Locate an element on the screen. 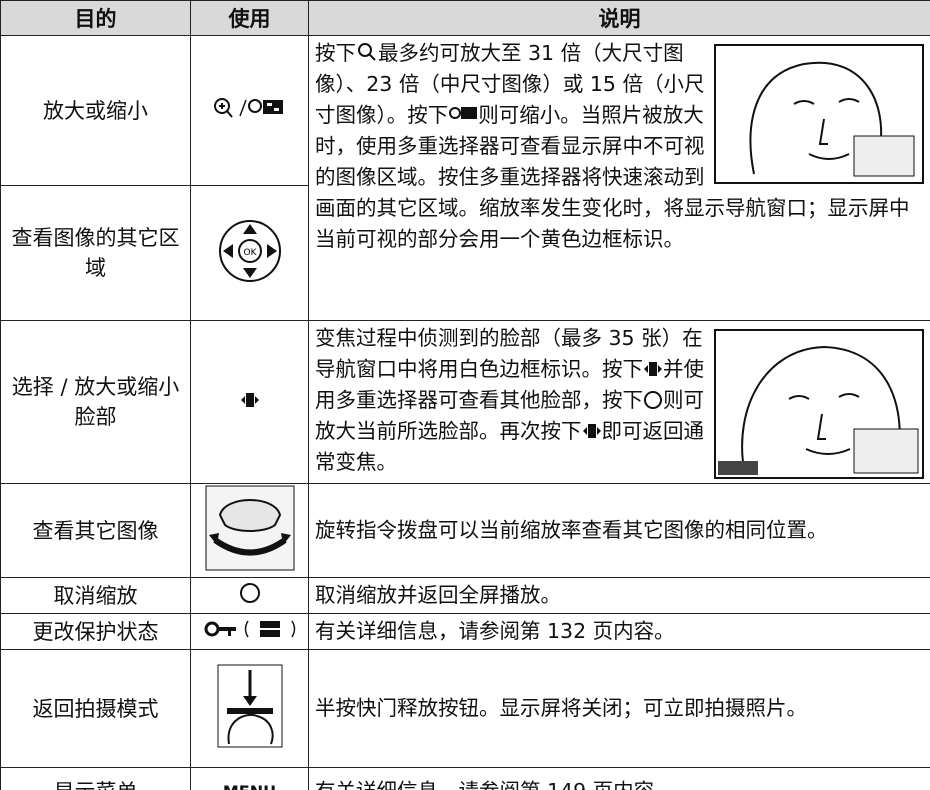  row: 取消缩放 取消缩放并返回全屏播放。 is located at coordinates (465, 595).